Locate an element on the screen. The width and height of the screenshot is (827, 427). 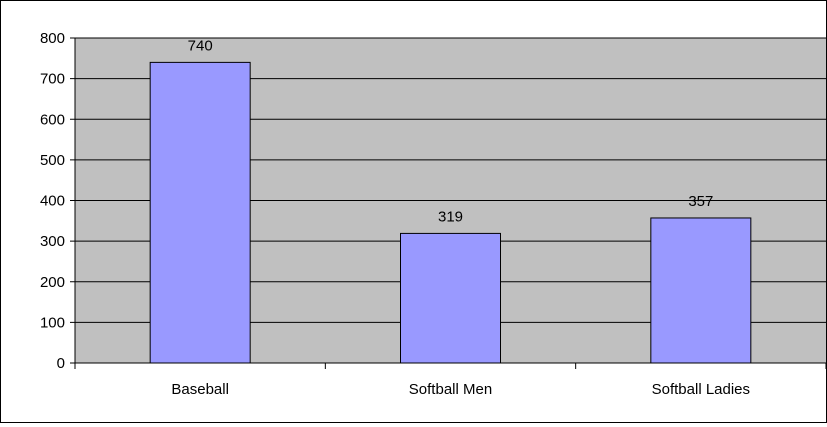
y-tick-label-300: 300 is located at coordinates (52, 241).